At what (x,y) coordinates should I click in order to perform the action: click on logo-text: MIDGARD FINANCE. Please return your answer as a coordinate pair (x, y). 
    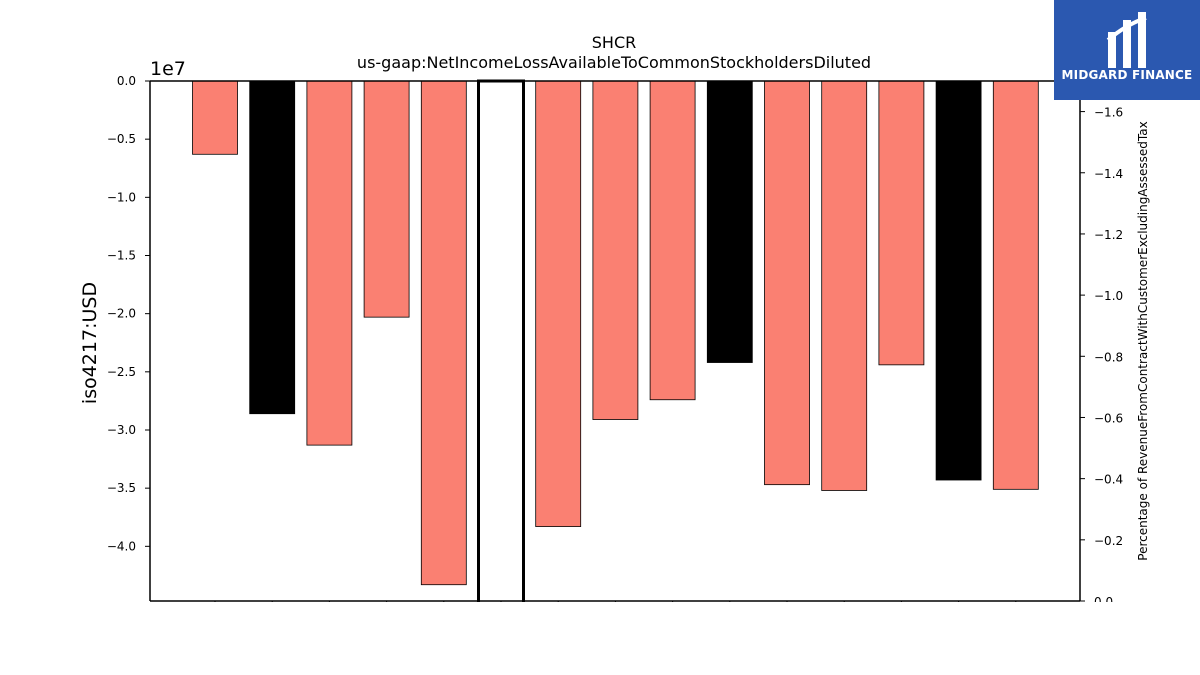
    Looking at the image, I should click on (1127, 75).